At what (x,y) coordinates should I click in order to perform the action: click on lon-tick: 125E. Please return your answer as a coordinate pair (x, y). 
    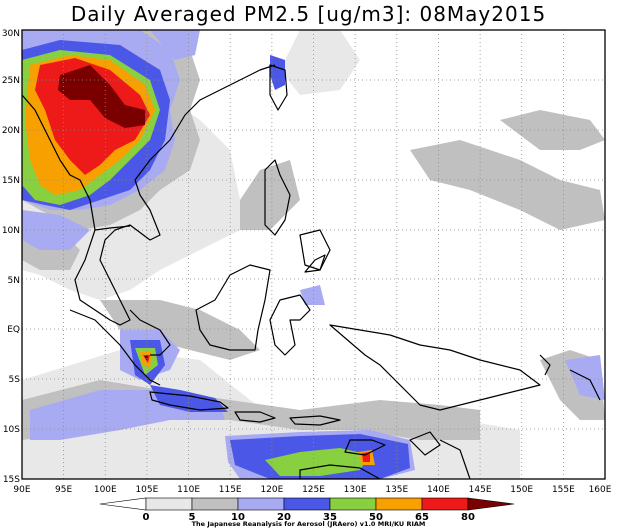
    Looking at the image, I should click on (313, 490).